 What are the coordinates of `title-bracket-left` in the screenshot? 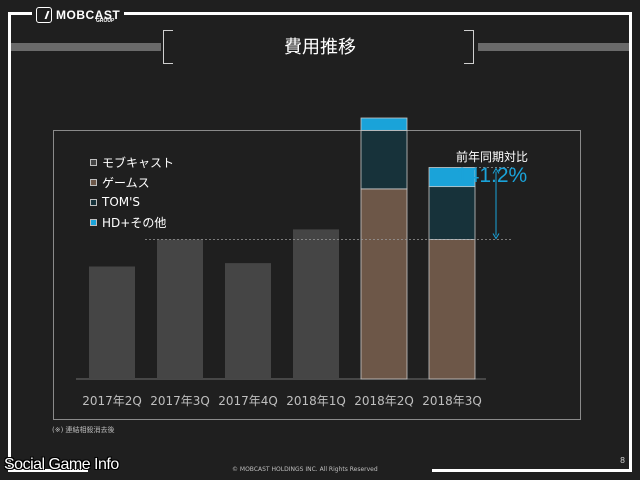 It's located at (168, 47).